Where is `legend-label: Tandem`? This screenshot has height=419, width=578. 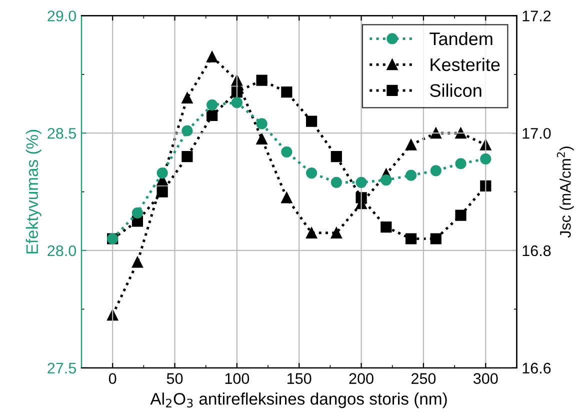
legend-label: Tandem is located at coordinates (461, 39).